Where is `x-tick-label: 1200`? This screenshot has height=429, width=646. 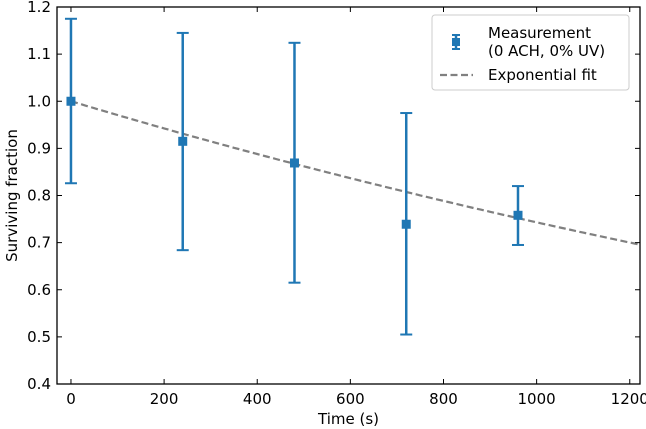
x-tick-label: 1200 is located at coordinates (628, 399).